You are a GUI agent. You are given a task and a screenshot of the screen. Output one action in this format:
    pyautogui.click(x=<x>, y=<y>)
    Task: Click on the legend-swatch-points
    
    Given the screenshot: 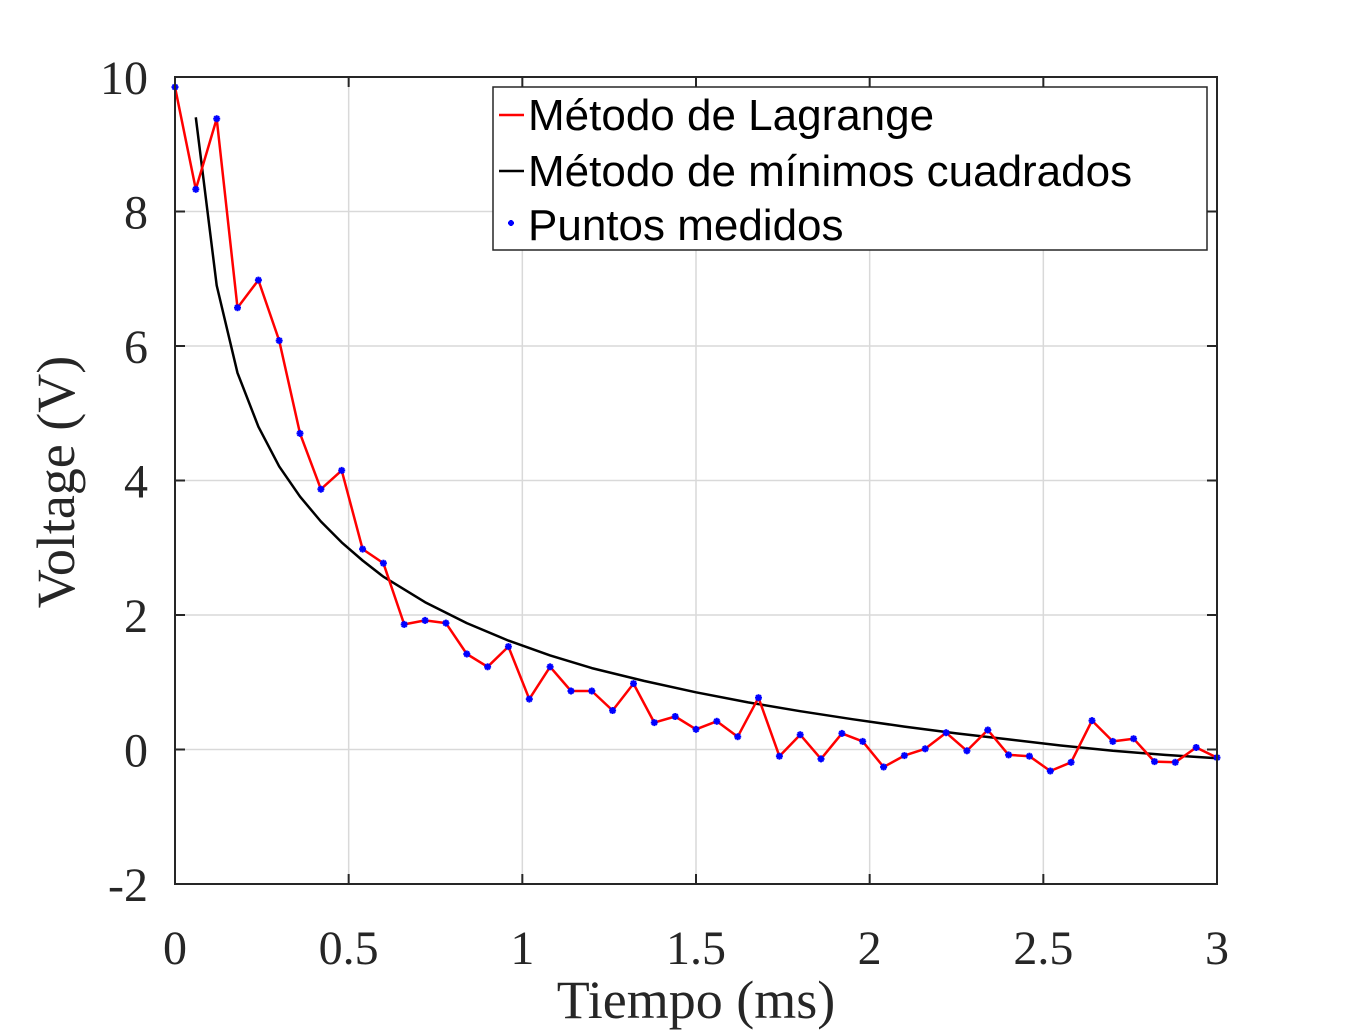 What is the action you would take?
    pyautogui.click(x=511, y=223)
    